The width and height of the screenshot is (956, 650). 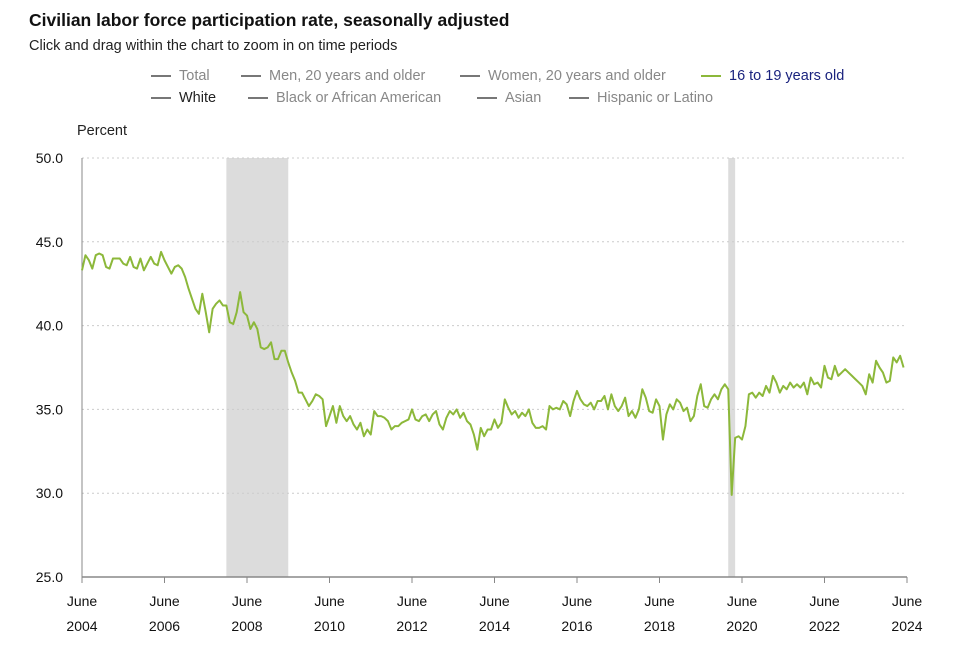 What do you see at coordinates (523, 98) in the screenshot?
I see `legend-item-label: Asian` at bounding box center [523, 98].